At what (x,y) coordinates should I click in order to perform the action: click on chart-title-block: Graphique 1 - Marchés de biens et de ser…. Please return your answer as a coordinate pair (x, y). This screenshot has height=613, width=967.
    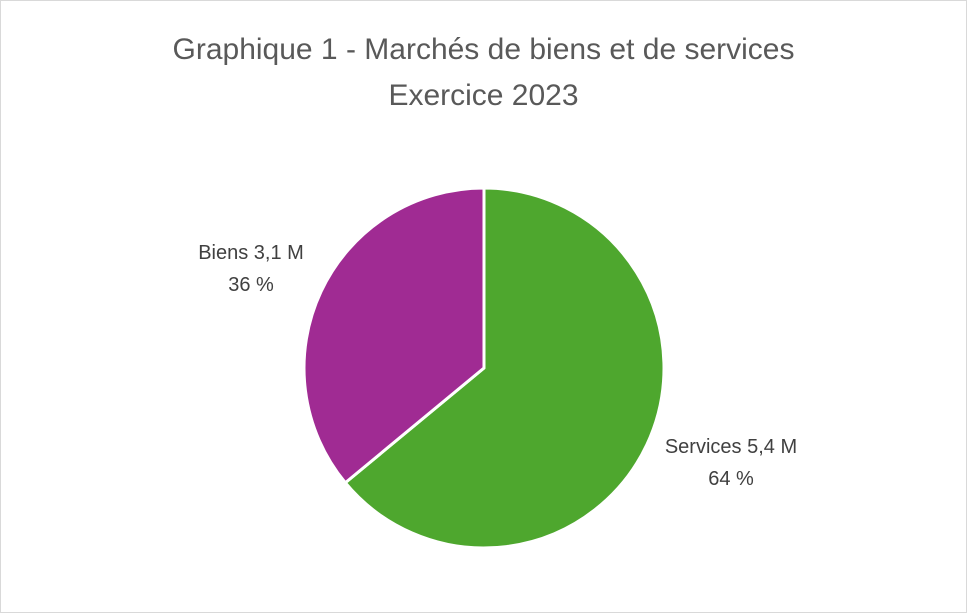
    Looking at the image, I should click on (483, 73).